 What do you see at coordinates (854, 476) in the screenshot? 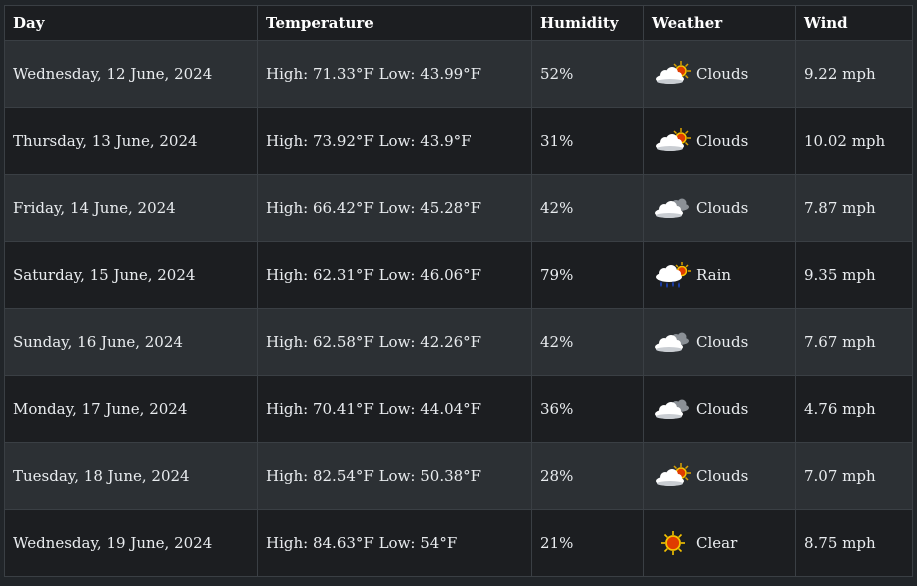
I see `wind-cell: 7.07 mph` at bounding box center [854, 476].